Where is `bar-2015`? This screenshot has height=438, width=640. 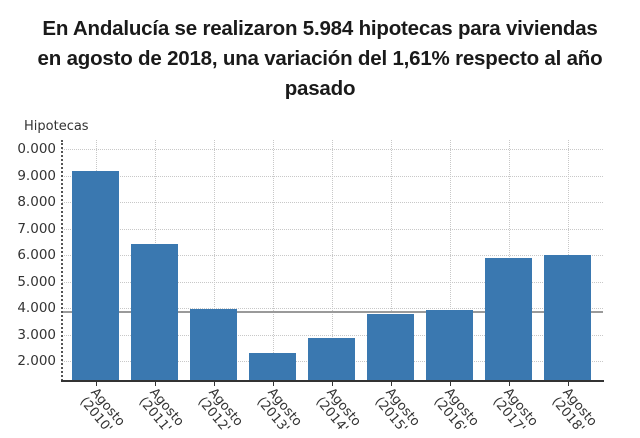
bar-2015 is located at coordinates (390, 347).